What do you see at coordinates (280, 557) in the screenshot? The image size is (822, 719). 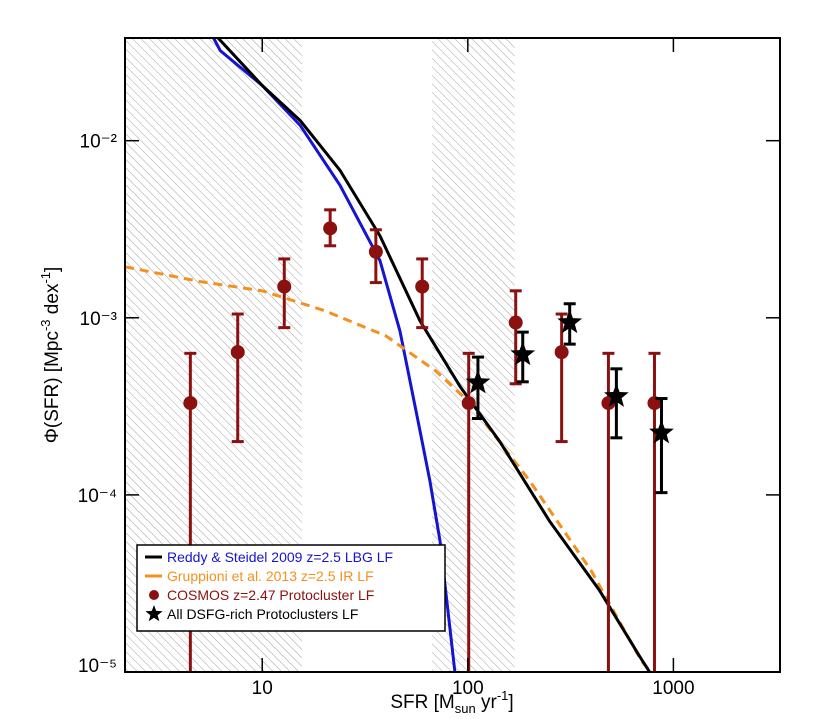 I see `legend-label: Reddy & Steidel 2009 z=2.5 LBG LF` at bounding box center [280, 557].